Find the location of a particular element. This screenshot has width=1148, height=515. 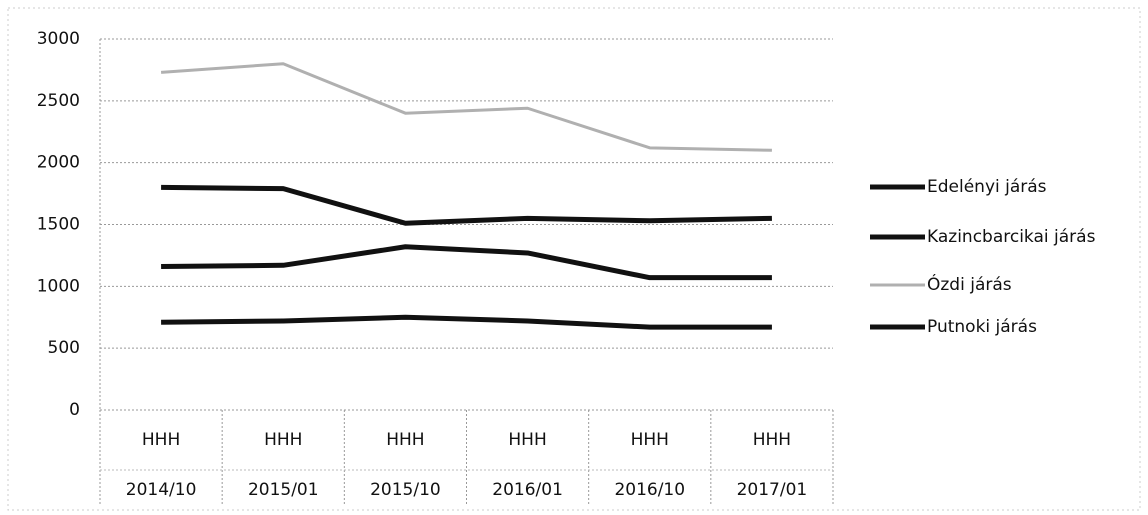

y-tick-label: 2500 is located at coordinates (58, 101).